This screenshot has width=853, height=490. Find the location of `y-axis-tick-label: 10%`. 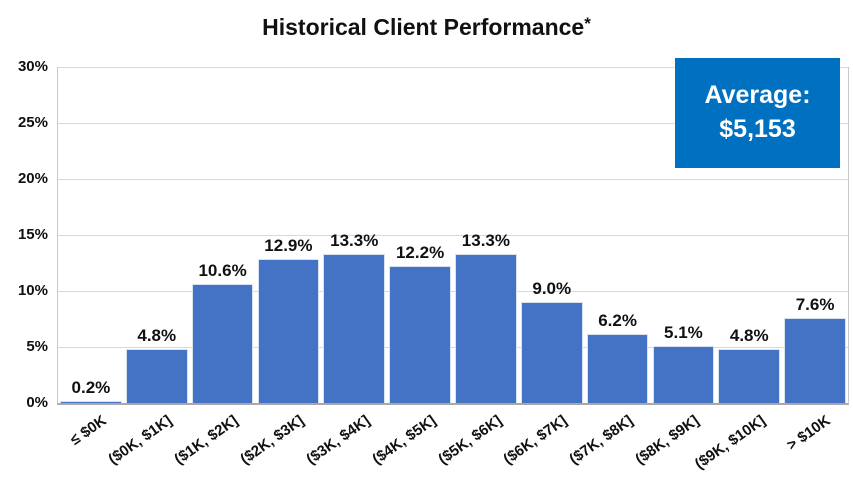

y-axis-tick-label: 10% is located at coordinates (32, 290).